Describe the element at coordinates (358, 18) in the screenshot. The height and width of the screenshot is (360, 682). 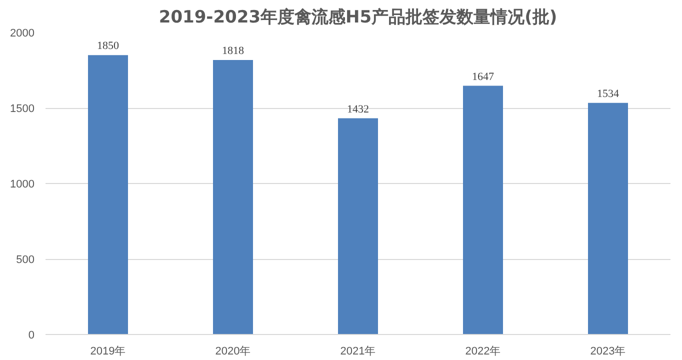
I see `chart-title: 2019-2023年度禽流感H5产品批签发数量情况(批)` at that location.